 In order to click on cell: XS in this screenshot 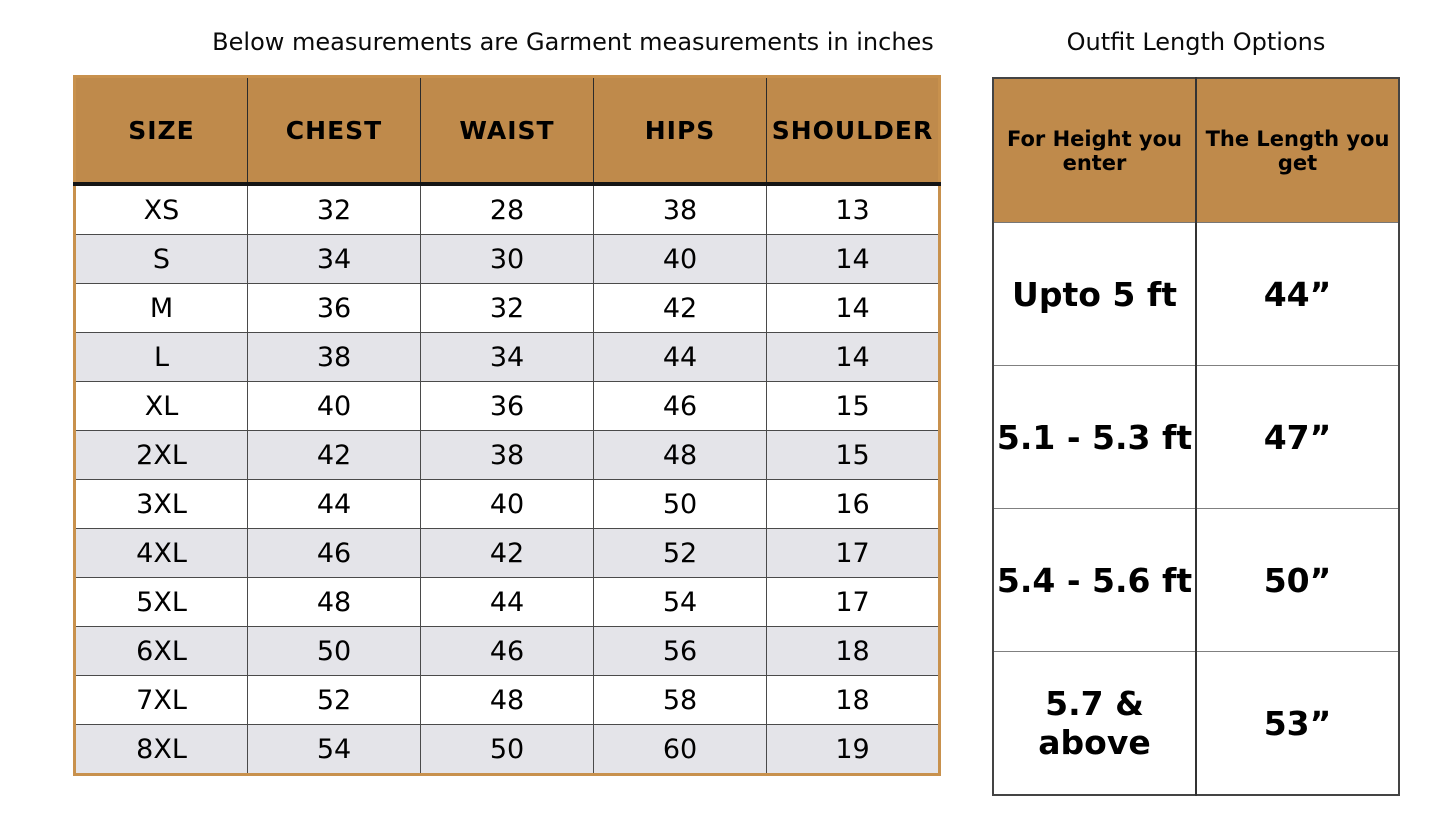, I will do `click(161, 209)`.